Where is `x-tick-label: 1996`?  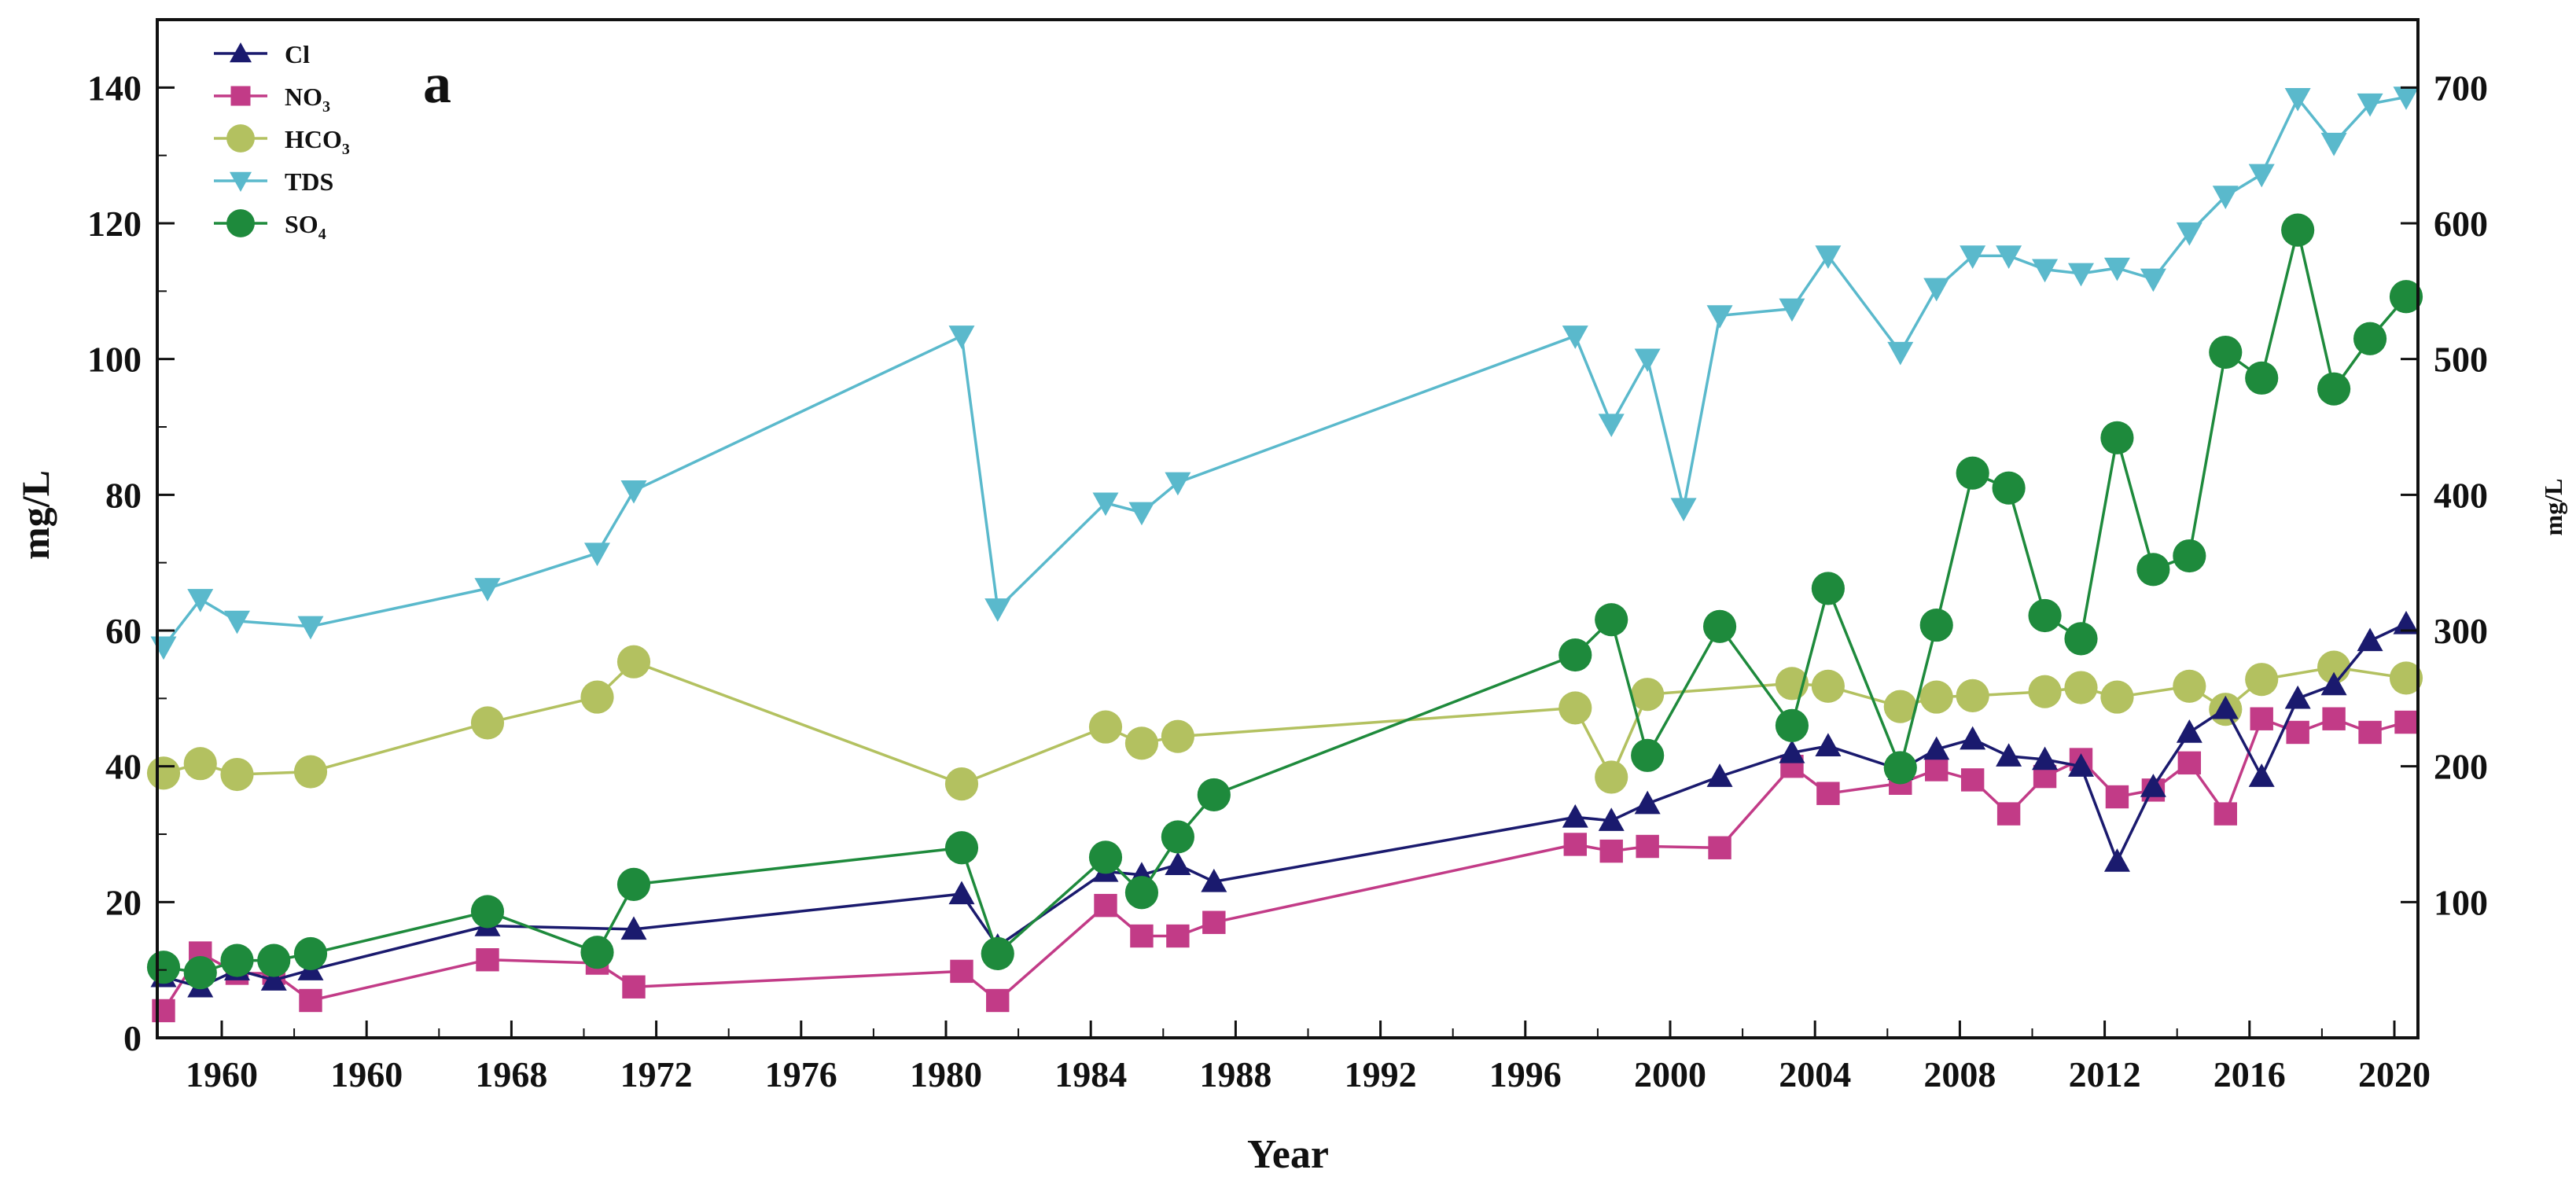
x-tick-label: 1996 is located at coordinates (1525, 1074).